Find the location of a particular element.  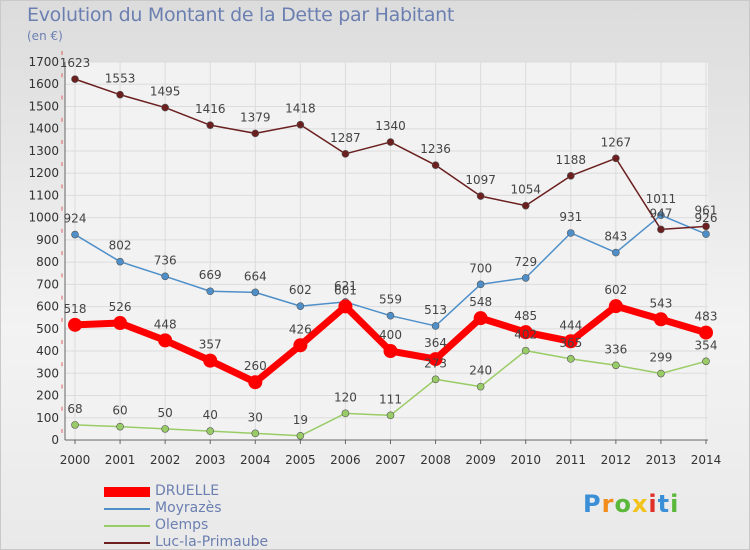

y-tick-label: 400 is located at coordinates (47, 351).